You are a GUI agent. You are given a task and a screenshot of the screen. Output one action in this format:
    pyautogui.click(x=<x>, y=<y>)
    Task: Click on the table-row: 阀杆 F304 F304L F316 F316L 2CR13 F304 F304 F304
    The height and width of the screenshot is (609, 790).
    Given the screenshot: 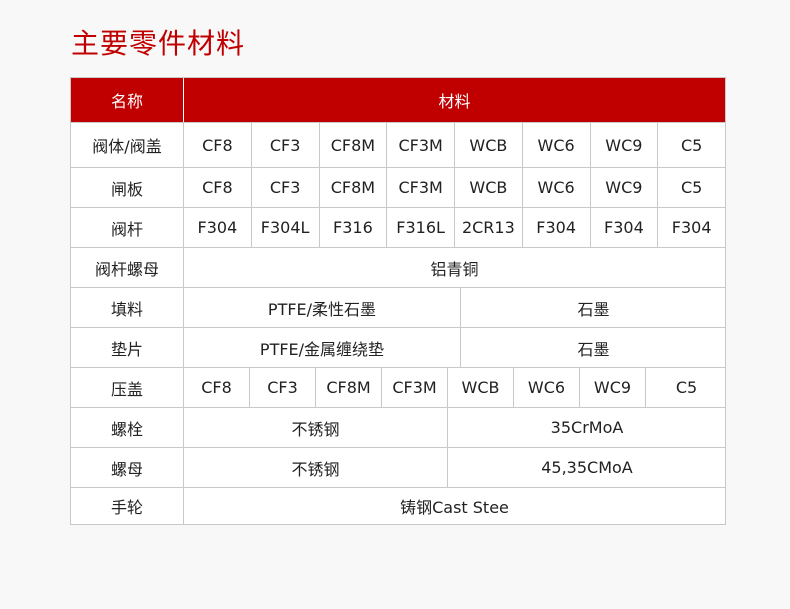 What is the action you would take?
    pyautogui.click(x=398, y=227)
    